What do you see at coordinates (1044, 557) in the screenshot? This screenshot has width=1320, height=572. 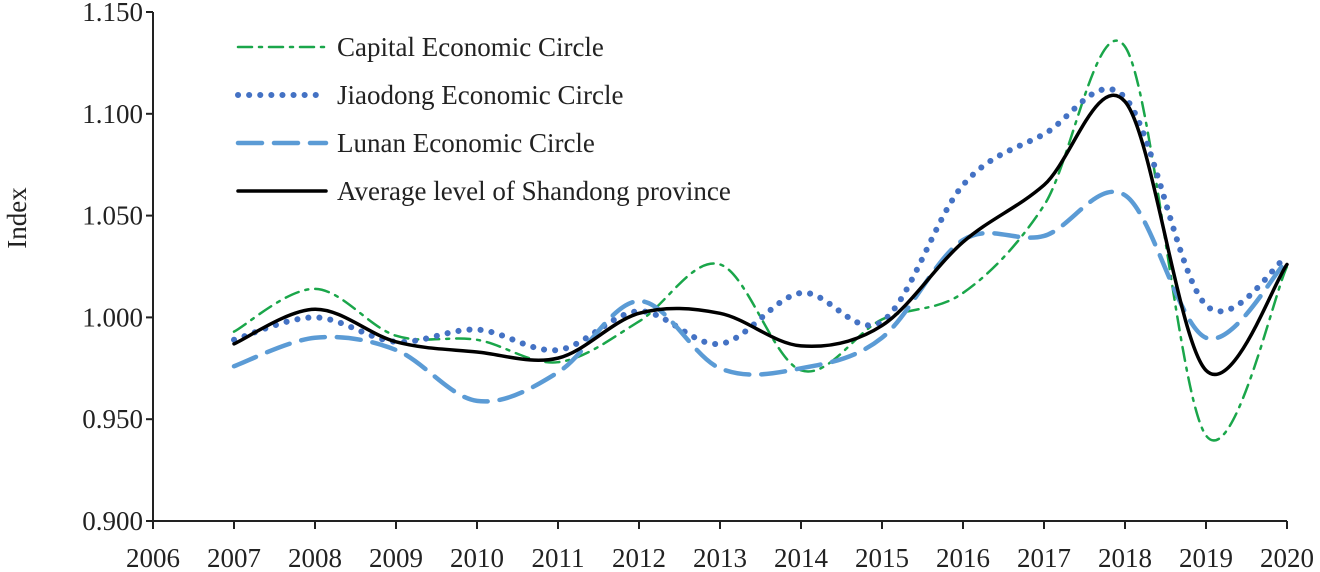 I see `x-tick-label: 2017` at bounding box center [1044, 557].